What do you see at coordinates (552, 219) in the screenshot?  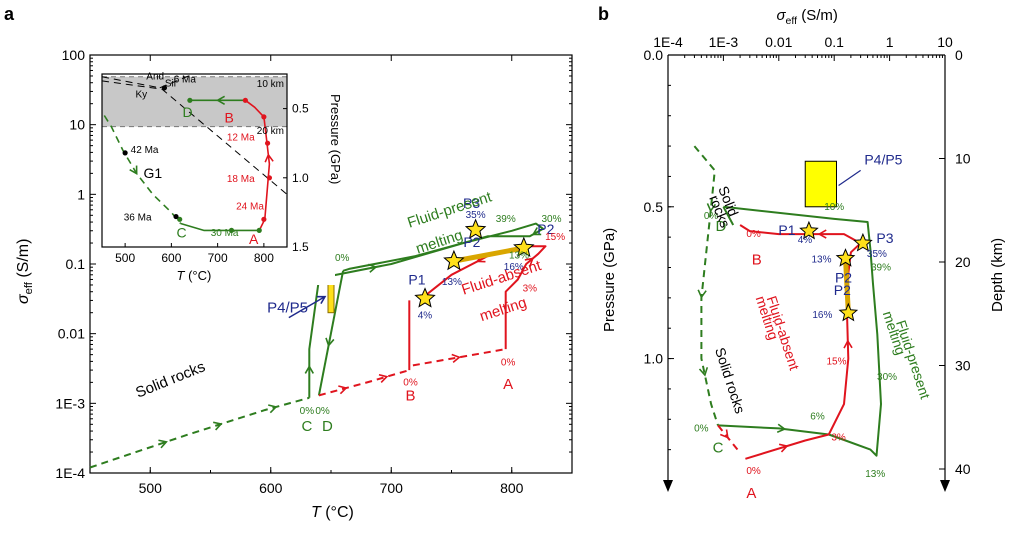 I see `pct-label-a-5: 30%` at bounding box center [552, 219].